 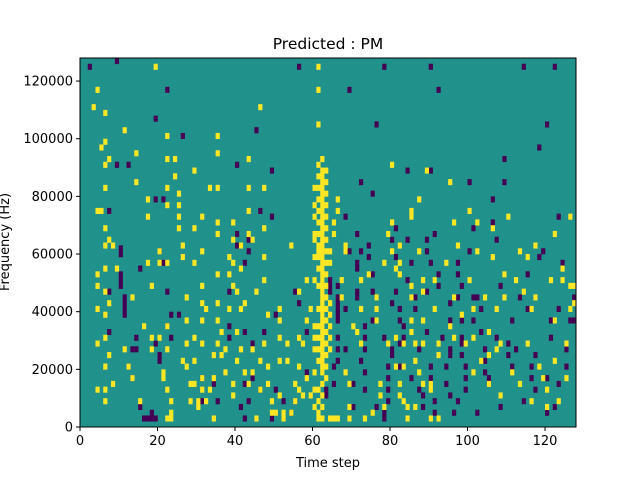 I want to click on x-tick-label: 20, so click(x=157, y=441).